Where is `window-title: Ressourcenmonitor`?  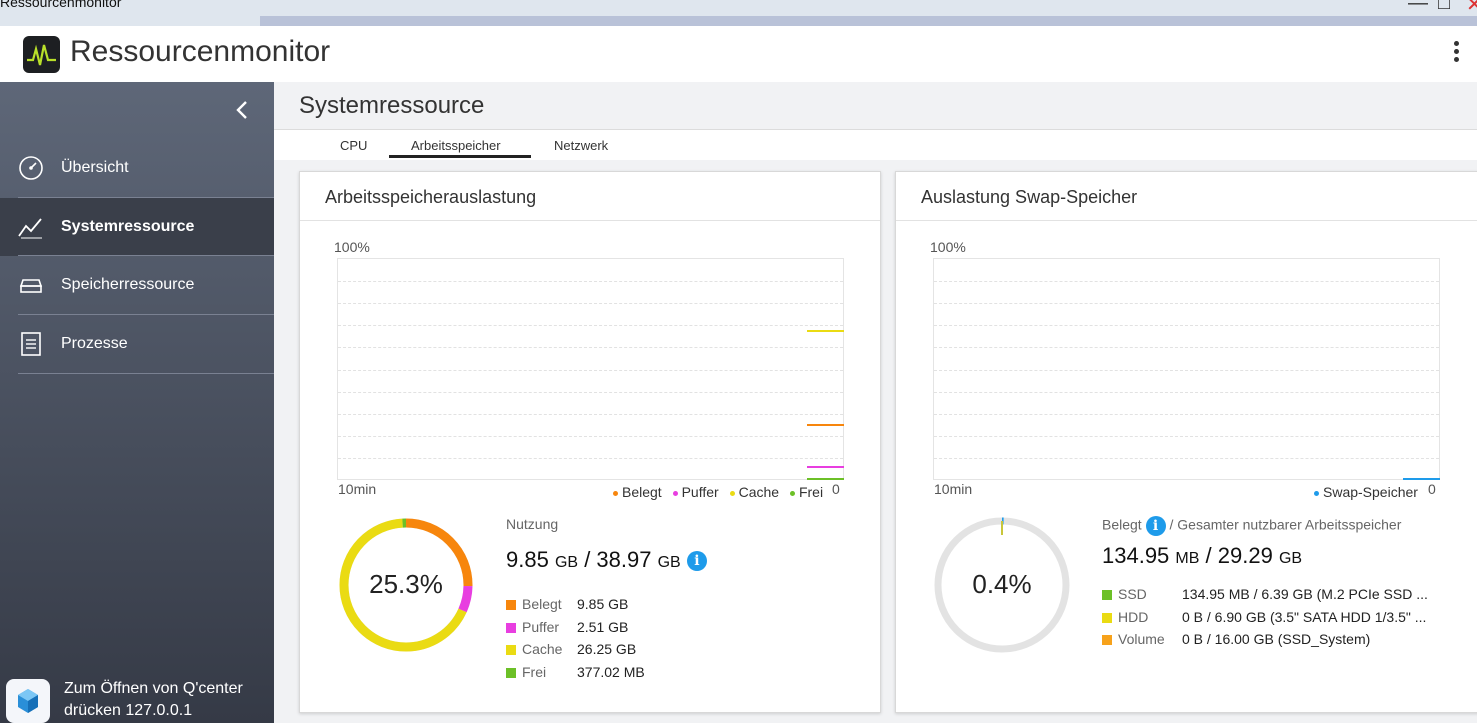
window-title: Ressourcenmonitor is located at coordinates (61, 5).